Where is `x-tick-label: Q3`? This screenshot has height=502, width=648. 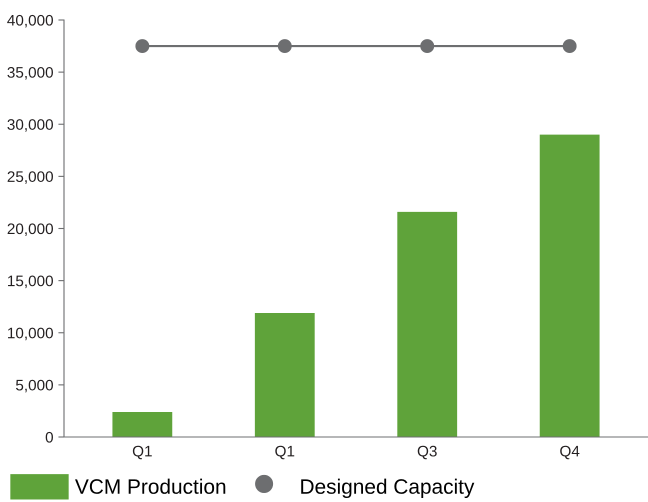 x-tick-label: Q3 is located at coordinates (427, 453).